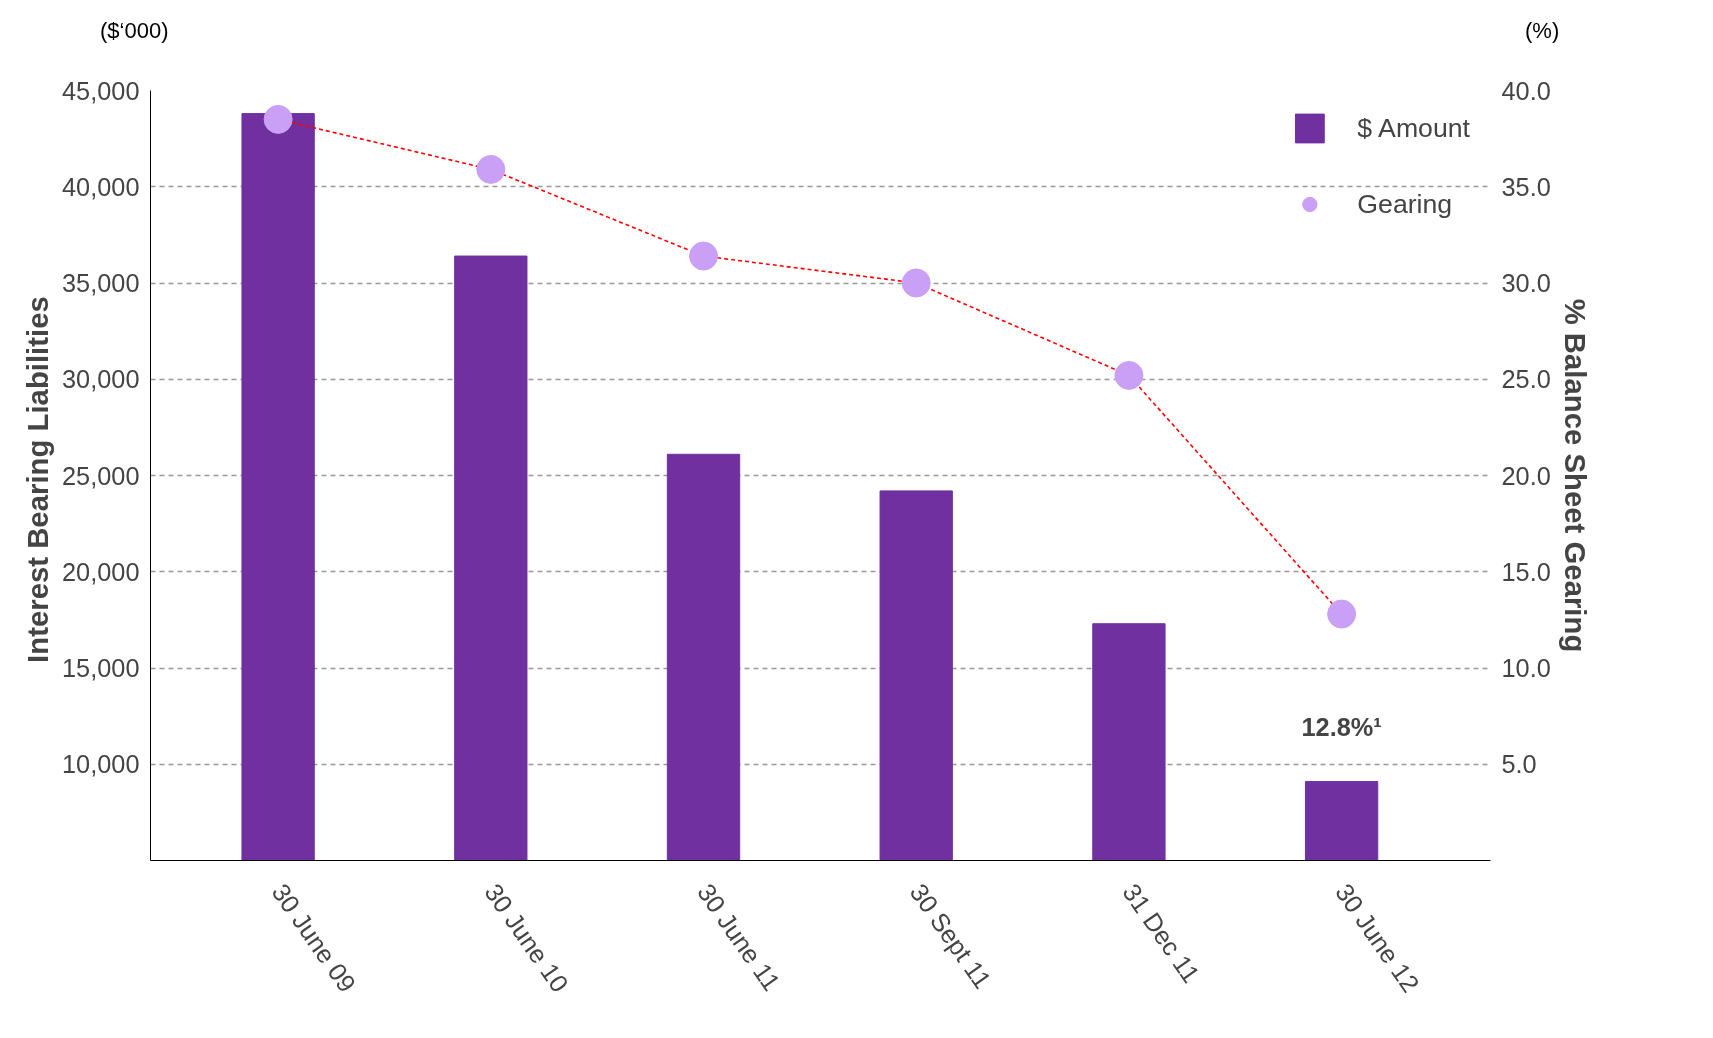  What do you see at coordinates (1526, 668) in the screenshot?
I see `y2-tick-label: 10.0` at bounding box center [1526, 668].